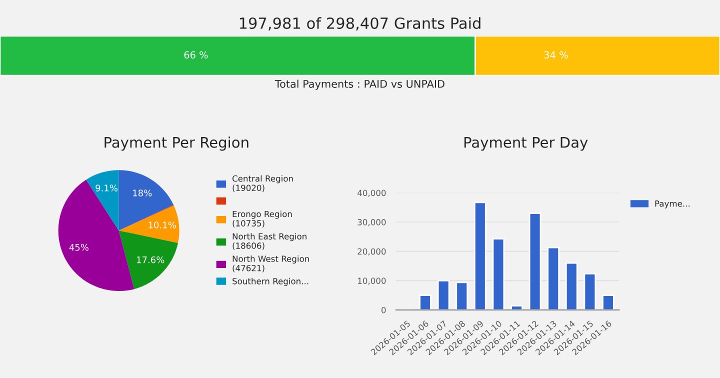 The width and height of the screenshot is (720, 378). I want to click on data-label: 45%, so click(78, 247).